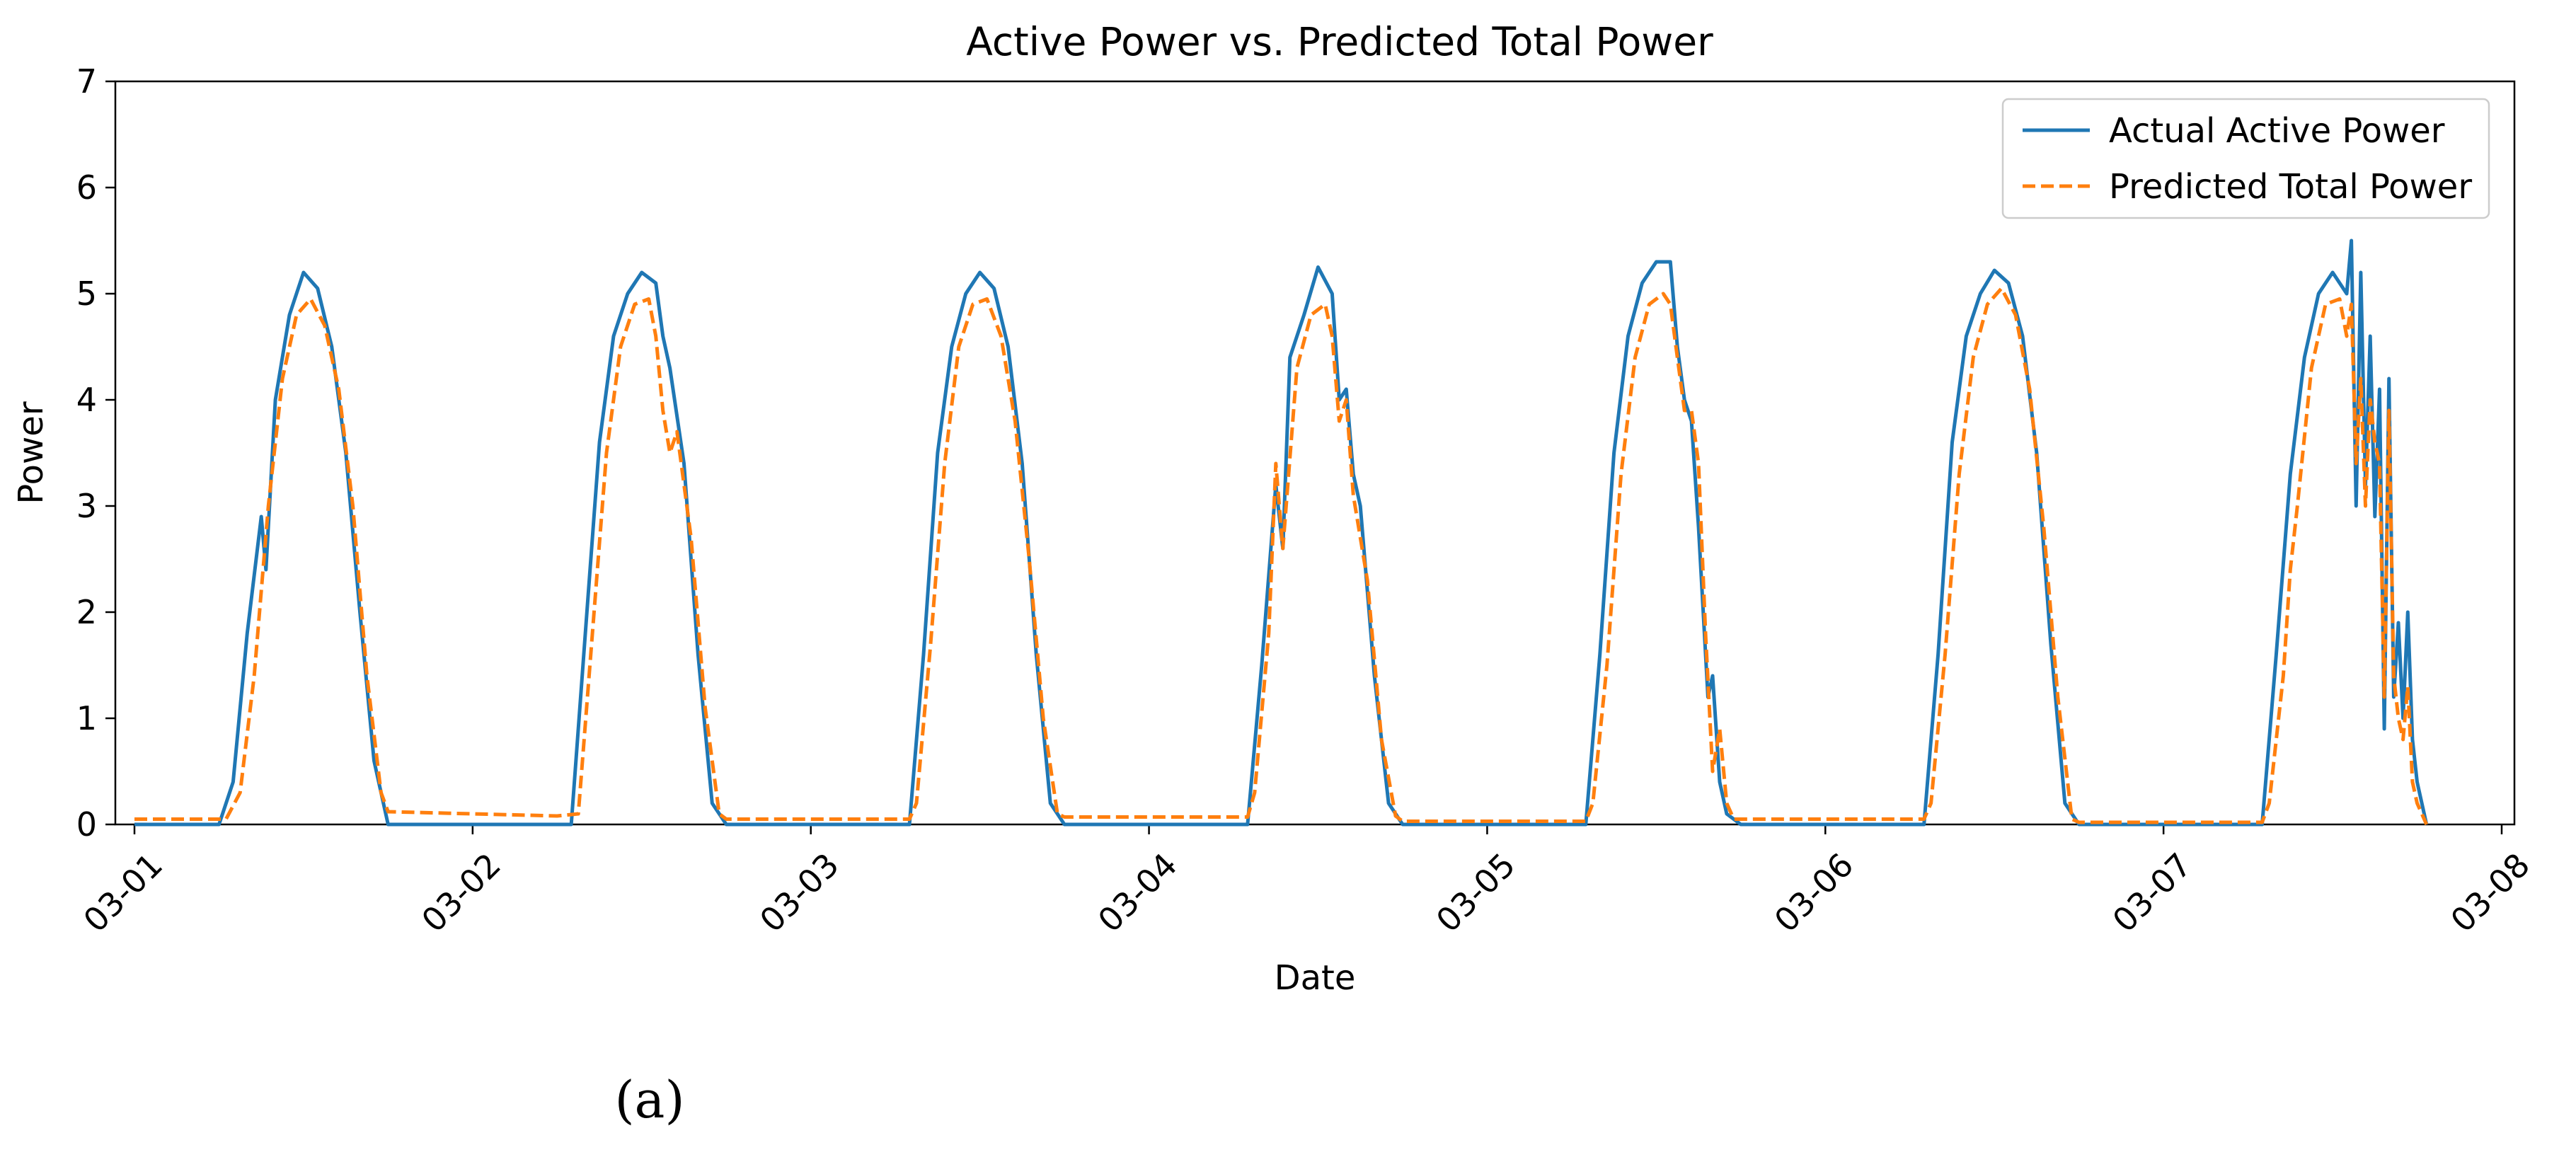 Image resolution: width=2576 pixels, height=1162 pixels. I want to click on x-tick-label: 03-02, so click(461, 893).